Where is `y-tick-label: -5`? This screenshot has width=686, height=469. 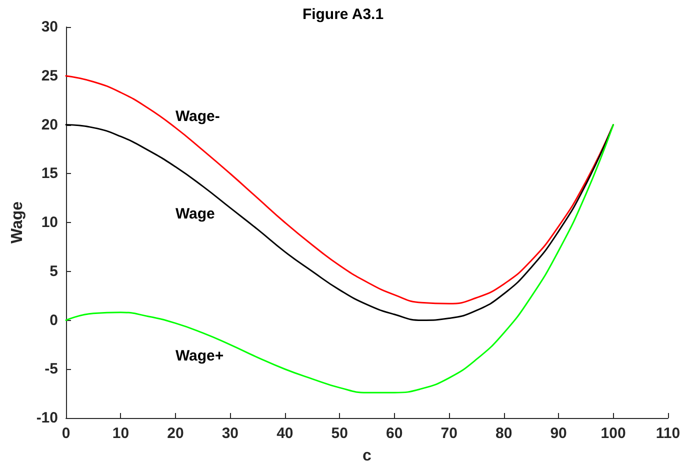 y-tick-label: -5 is located at coordinates (51, 369).